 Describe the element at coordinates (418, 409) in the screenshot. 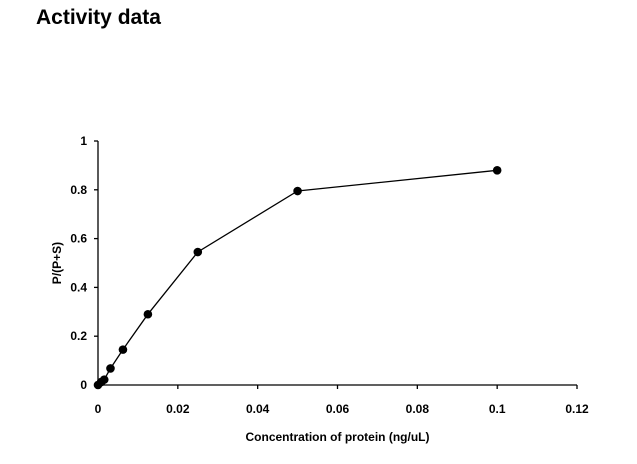

I see `x-tick-label: 0.08` at that location.